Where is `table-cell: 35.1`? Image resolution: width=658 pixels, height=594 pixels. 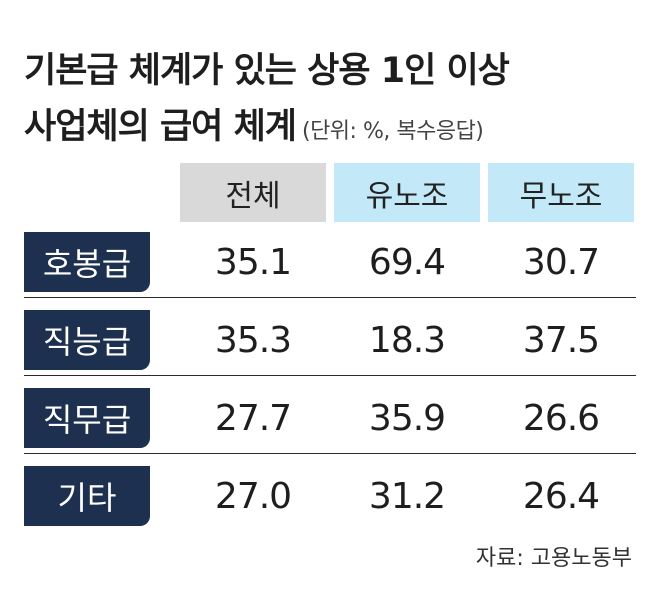
table-cell: 35.1 is located at coordinates (253, 262).